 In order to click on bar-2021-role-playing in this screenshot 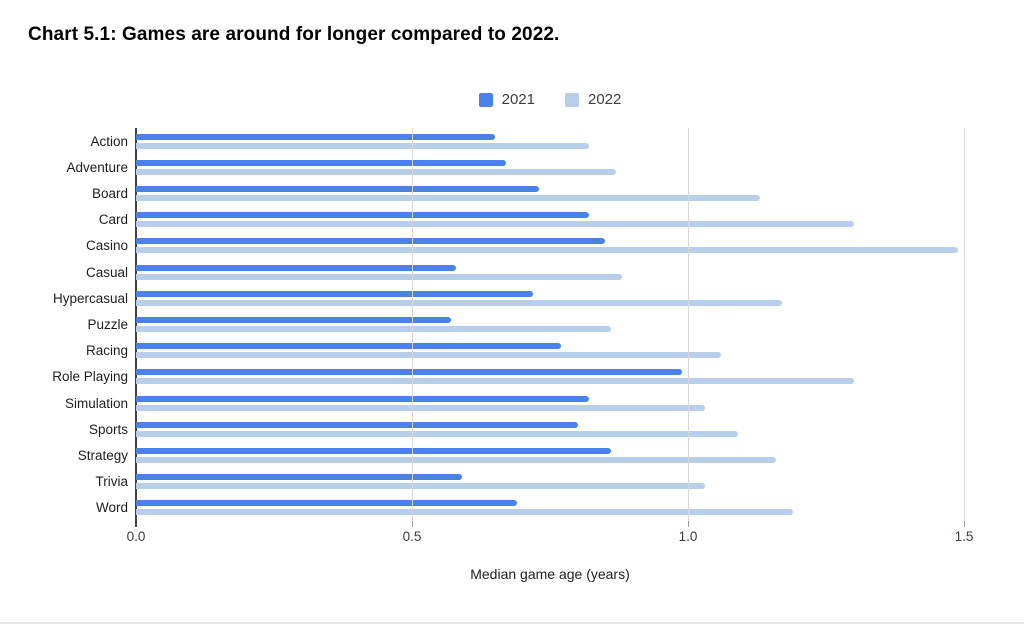, I will do `click(409, 372)`.